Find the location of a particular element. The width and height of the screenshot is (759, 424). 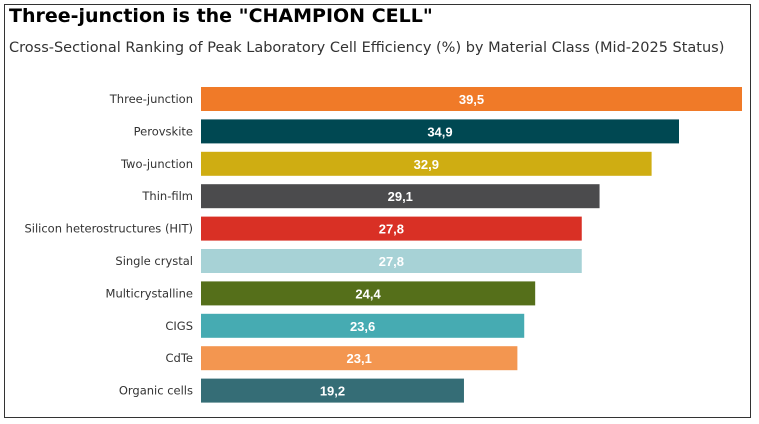

value-label: 24,4 is located at coordinates (368, 293).